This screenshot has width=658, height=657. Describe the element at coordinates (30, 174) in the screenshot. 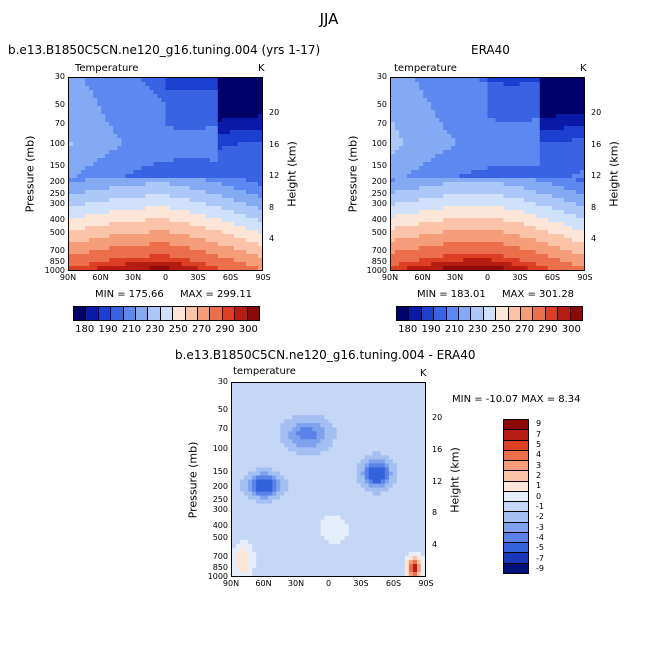

I see `panel1-ylabel: Pressure (mb)` at that location.